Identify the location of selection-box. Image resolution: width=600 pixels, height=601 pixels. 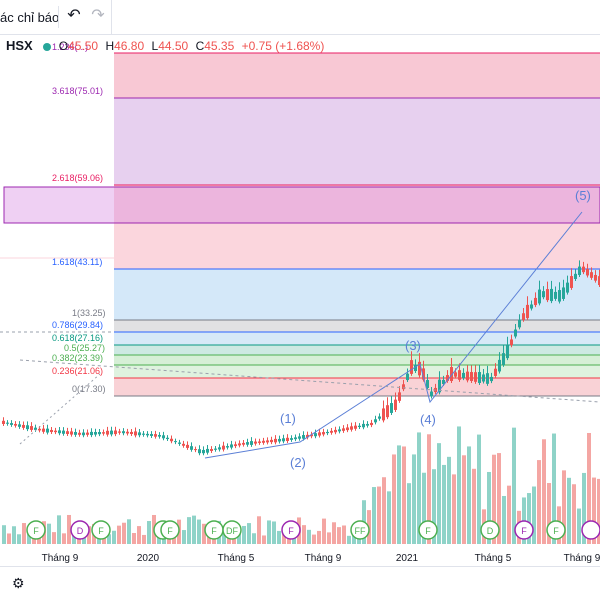
(301, 205).